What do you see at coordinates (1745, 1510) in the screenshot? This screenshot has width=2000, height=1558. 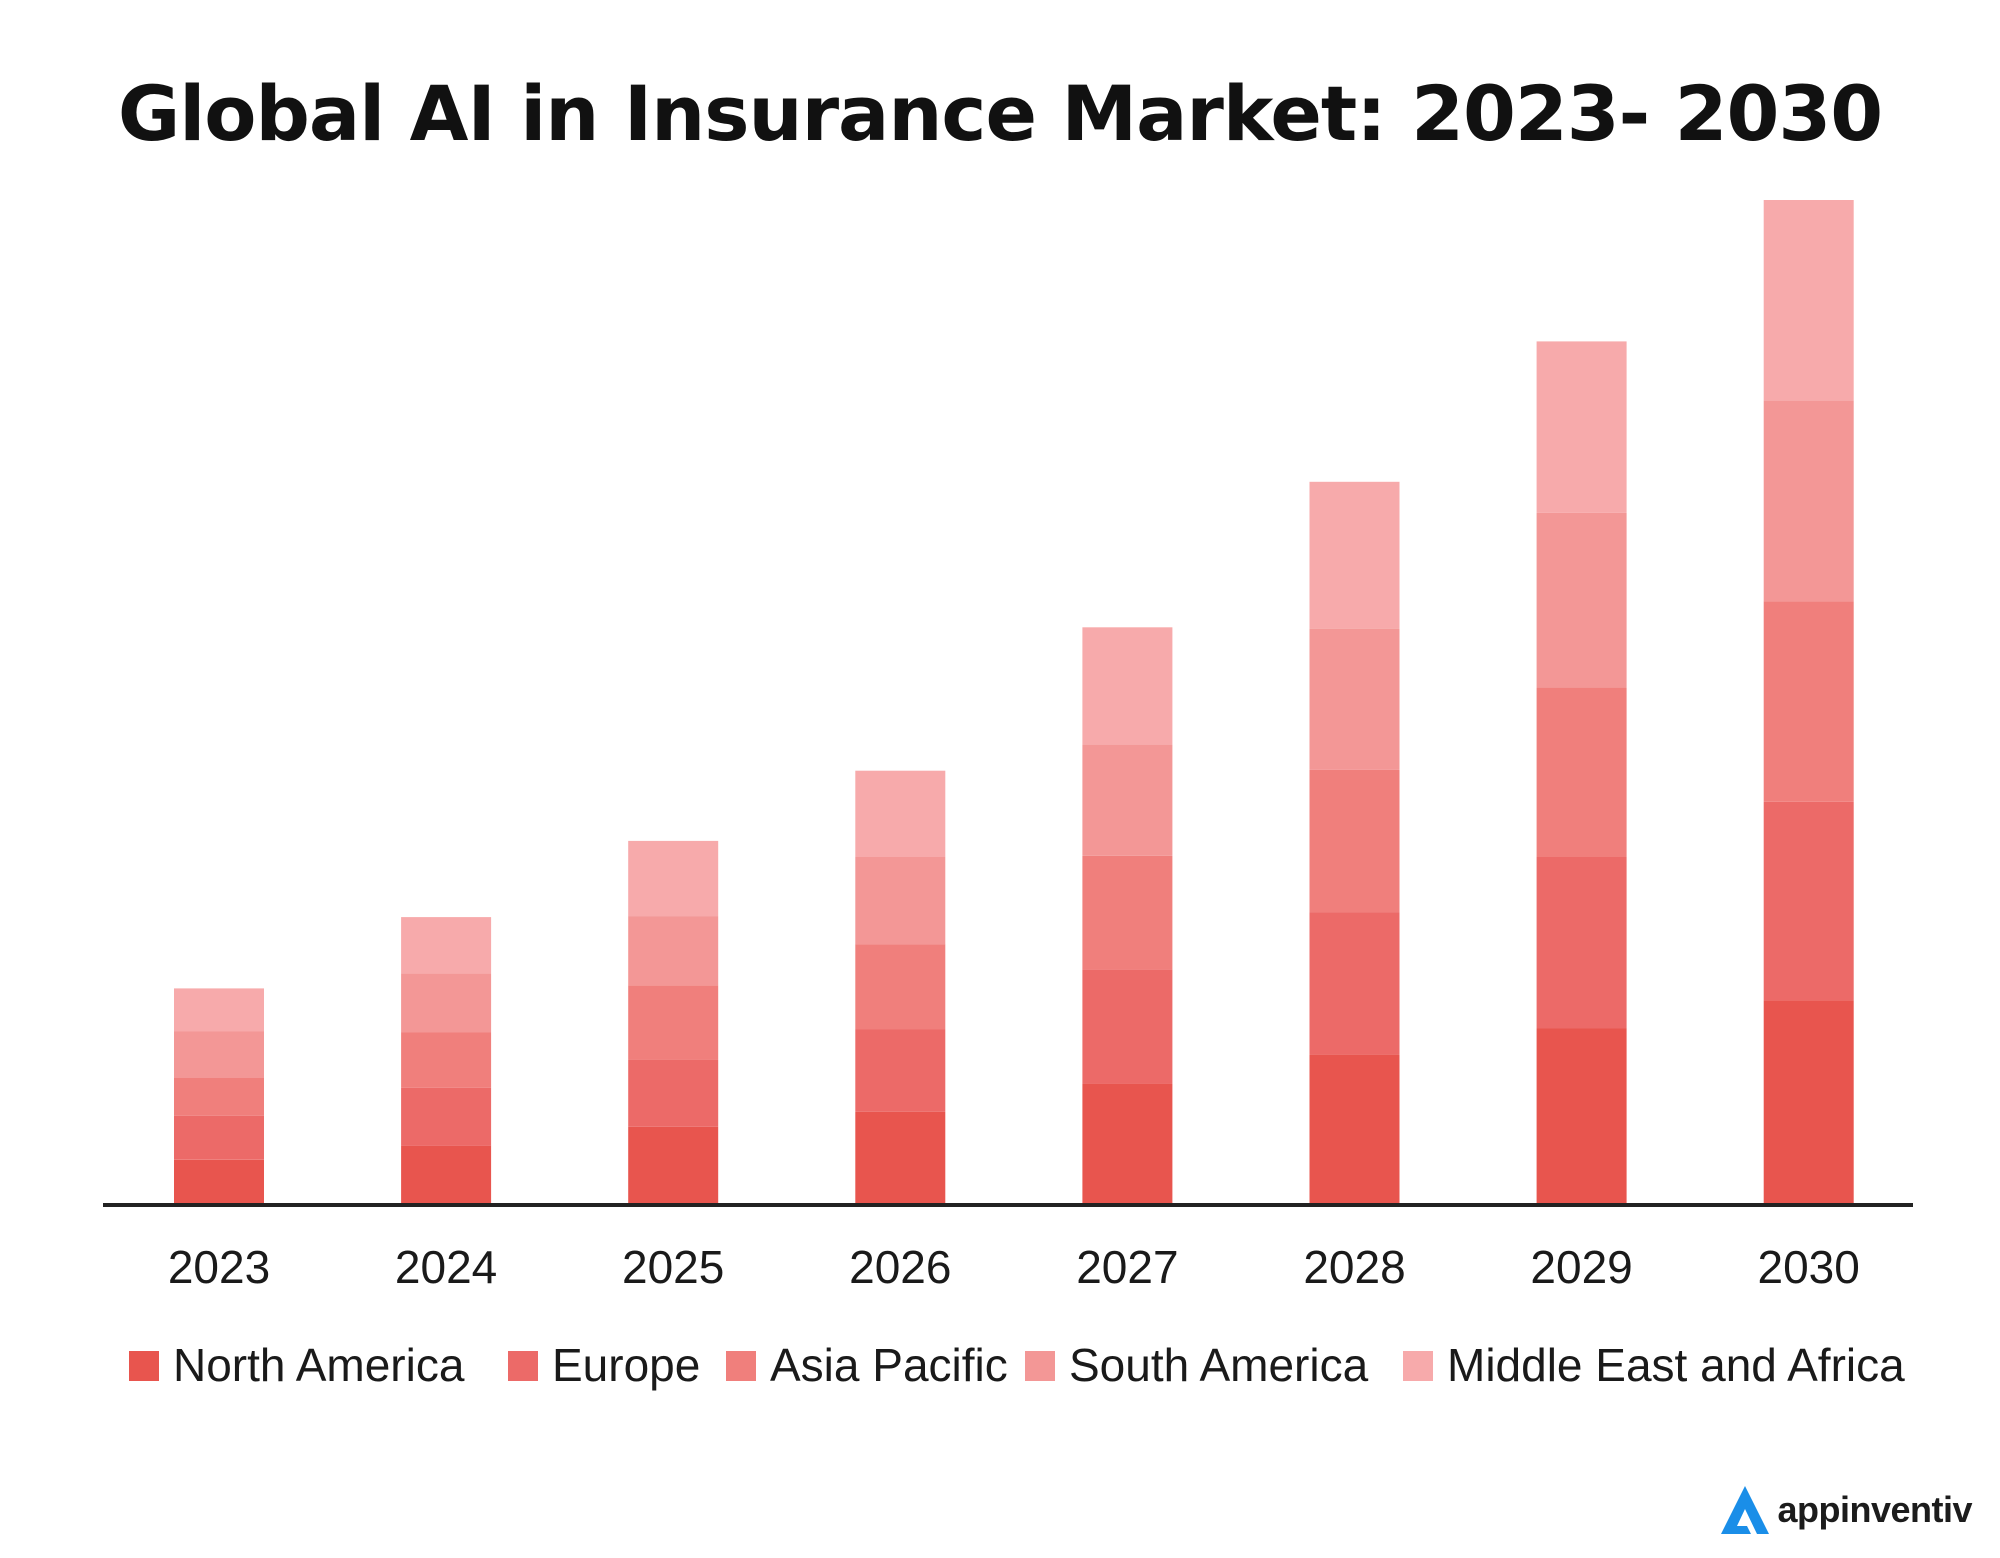 I see `appinventiv-logo-icon` at bounding box center [1745, 1510].